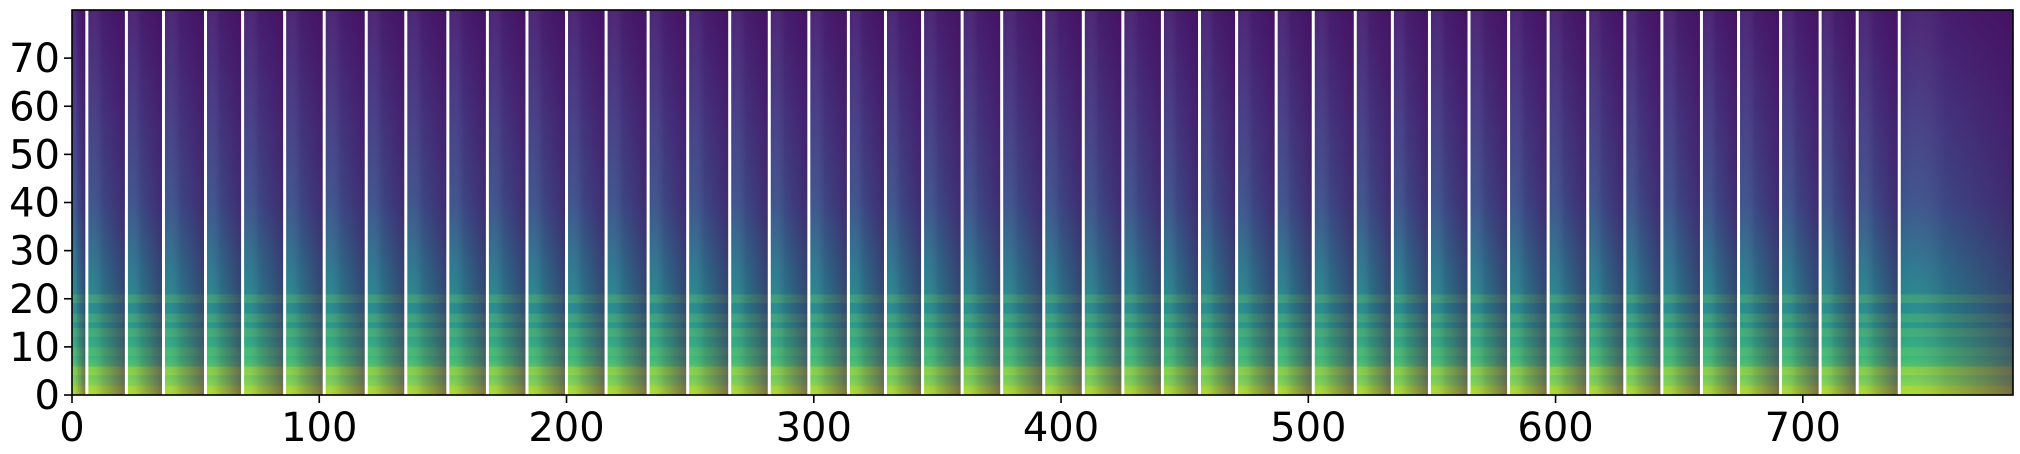 Image resolution: width=2020 pixels, height=454 pixels. Describe the element at coordinates (34, 300) in the screenshot. I see `y-tick-label: 20` at that location.